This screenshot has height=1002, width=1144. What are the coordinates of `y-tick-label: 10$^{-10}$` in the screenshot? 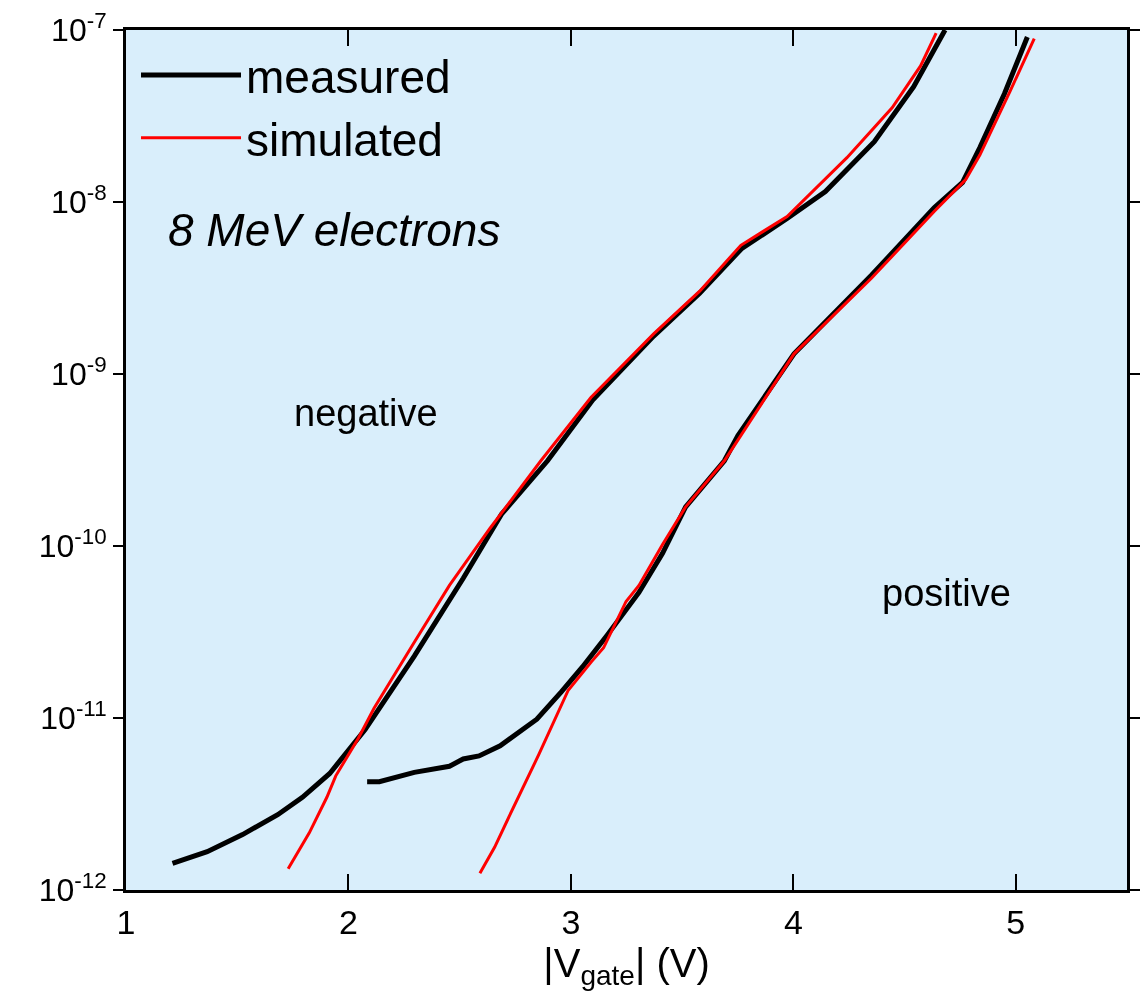 It's located at (72, 544).